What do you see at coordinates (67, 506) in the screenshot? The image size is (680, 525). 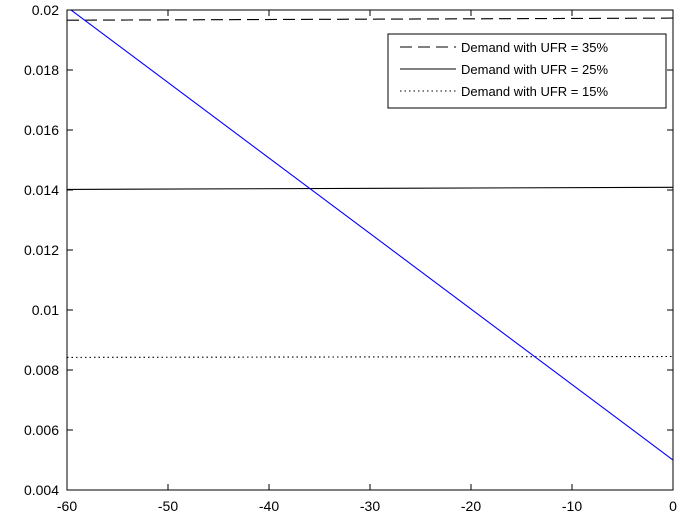 I see `x-tick-label: -60` at bounding box center [67, 506].